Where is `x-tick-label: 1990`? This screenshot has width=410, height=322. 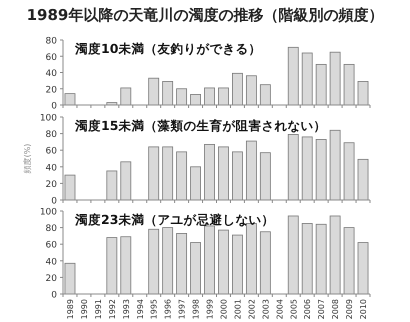
x-tick-label: 1990 is located at coordinates (84, 309).